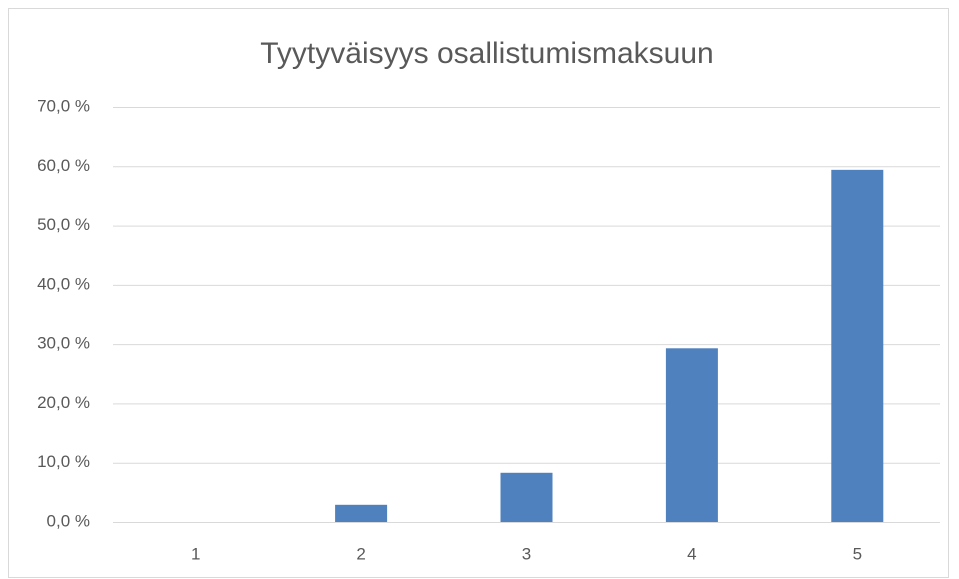 This screenshot has width=959, height=579. I want to click on x-tick-label: 1, so click(195, 553).